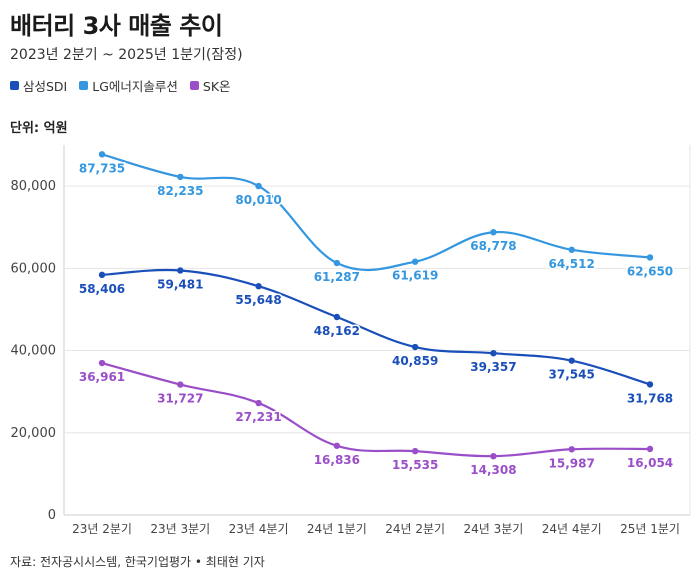 The image size is (700, 578). I want to click on data-label-samsung-sdi: 31,768, so click(650, 398).